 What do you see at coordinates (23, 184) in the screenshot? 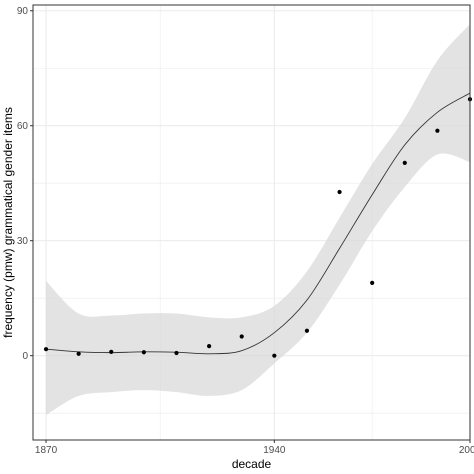
I see `y-tick-labels: 0 30 60 90` at bounding box center [23, 184].